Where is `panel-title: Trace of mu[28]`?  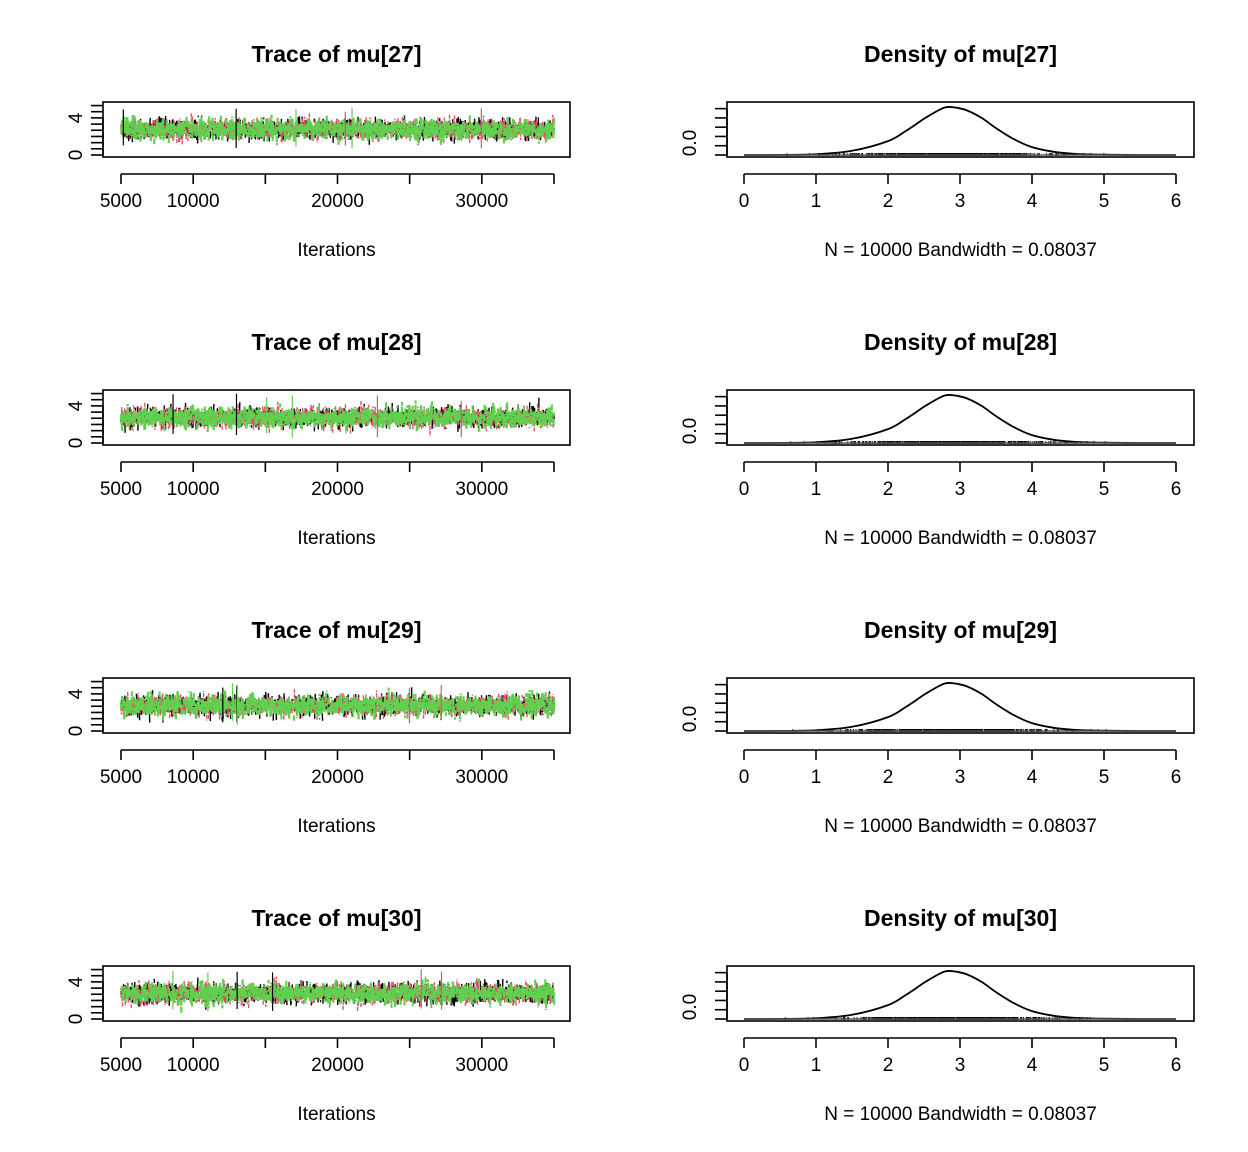
panel-title: Trace of mu[28] is located at coordinates (337, 342).